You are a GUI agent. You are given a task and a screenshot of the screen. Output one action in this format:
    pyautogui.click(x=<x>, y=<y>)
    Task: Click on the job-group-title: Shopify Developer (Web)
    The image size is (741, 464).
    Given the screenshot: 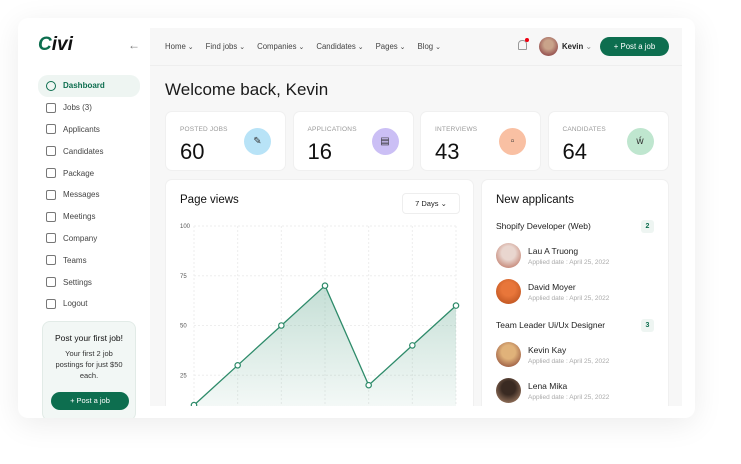 What is the action you would take?
    pyautogui.click(x=543, y=226)
    